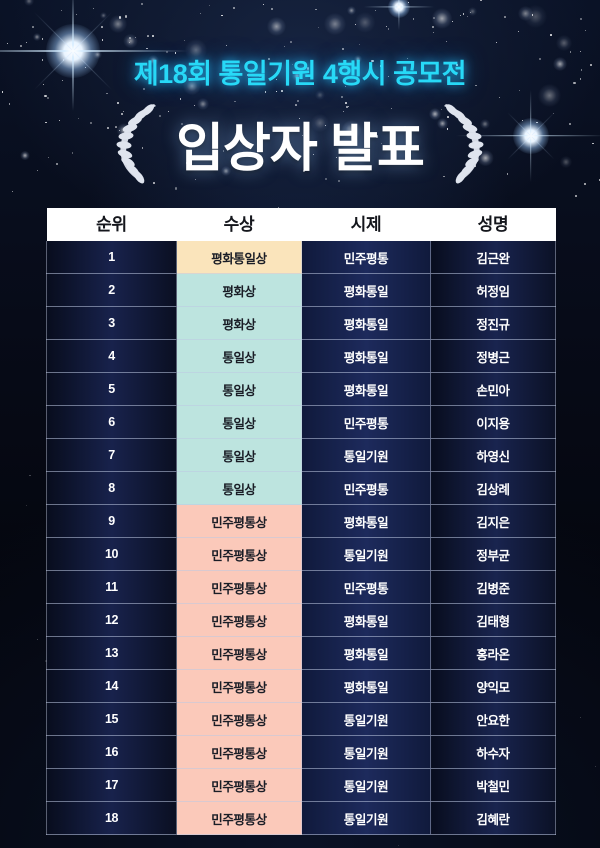  Describe the element at coordinates (138, 143) in the screenshot. I see `laurel-wreath-left-icon` at that location.